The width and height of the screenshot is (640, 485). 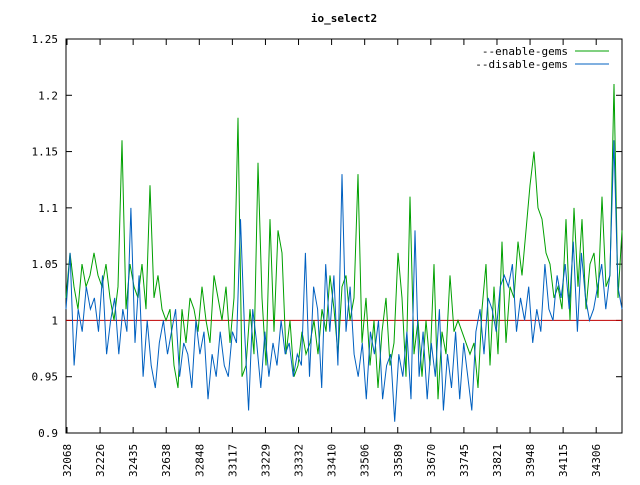 What do you see at coordinates (521, 64) in the screenshot?
I see `legend-label: --disable-gems` at bounding box center [521, 64].